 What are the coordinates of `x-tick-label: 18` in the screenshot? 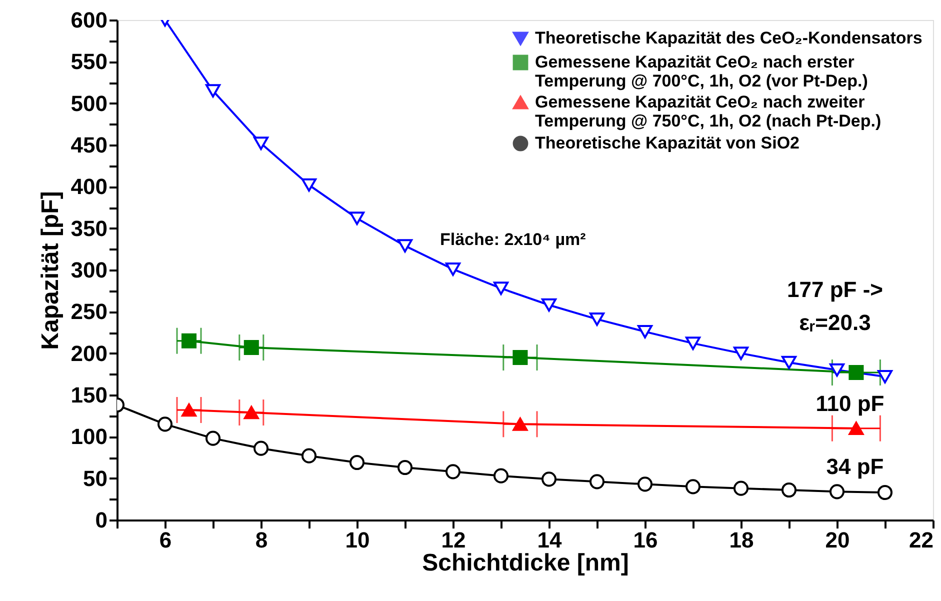 It's located at (741, 540).